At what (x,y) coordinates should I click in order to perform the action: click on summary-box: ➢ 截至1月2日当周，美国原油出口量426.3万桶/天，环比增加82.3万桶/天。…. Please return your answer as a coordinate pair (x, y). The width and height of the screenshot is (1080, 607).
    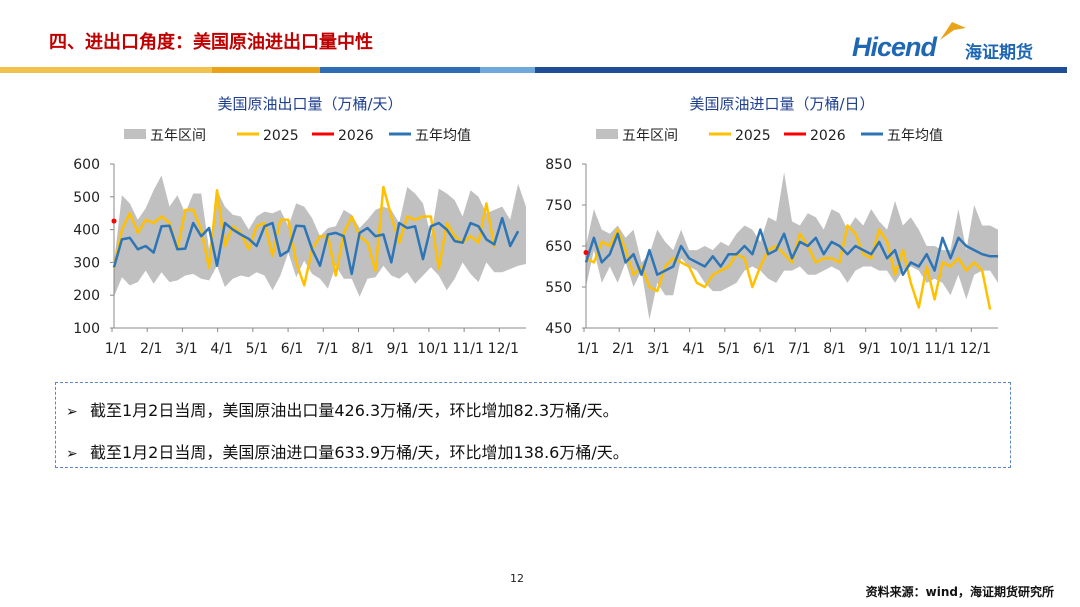
    Looking at the image, I should click on (533, 425).